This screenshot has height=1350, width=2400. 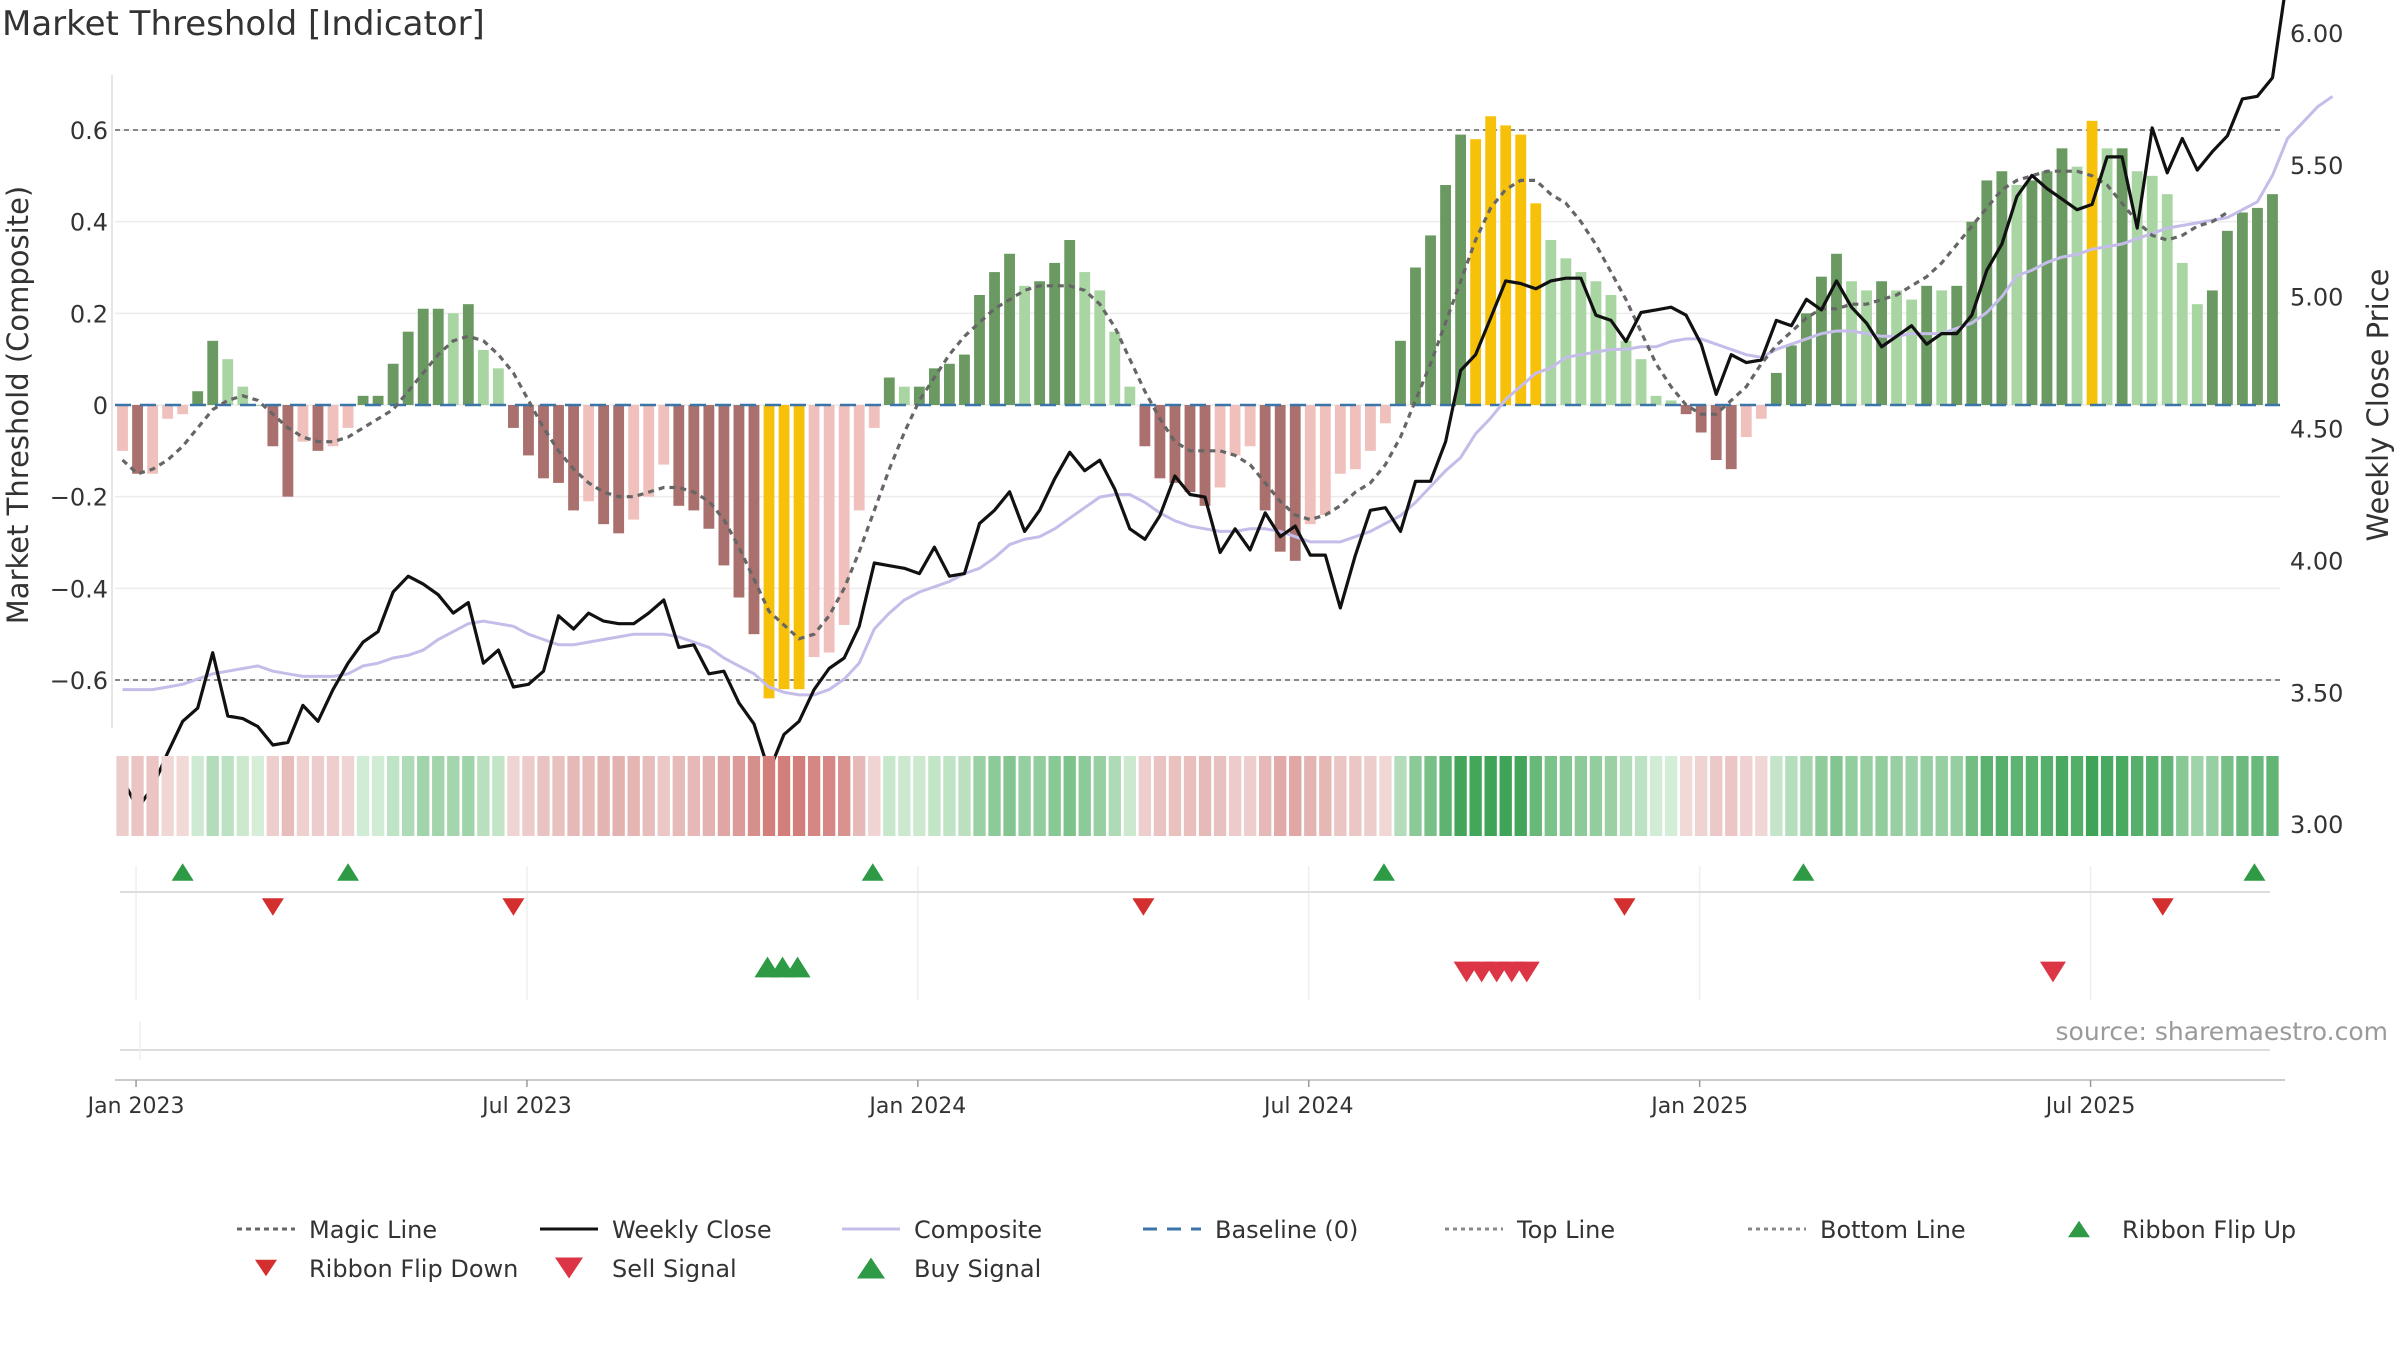 What do you see at coordinates (89, 223) in the screenshot?
I see `y-tick-label: 0.4` at bounding box center [89, 223].